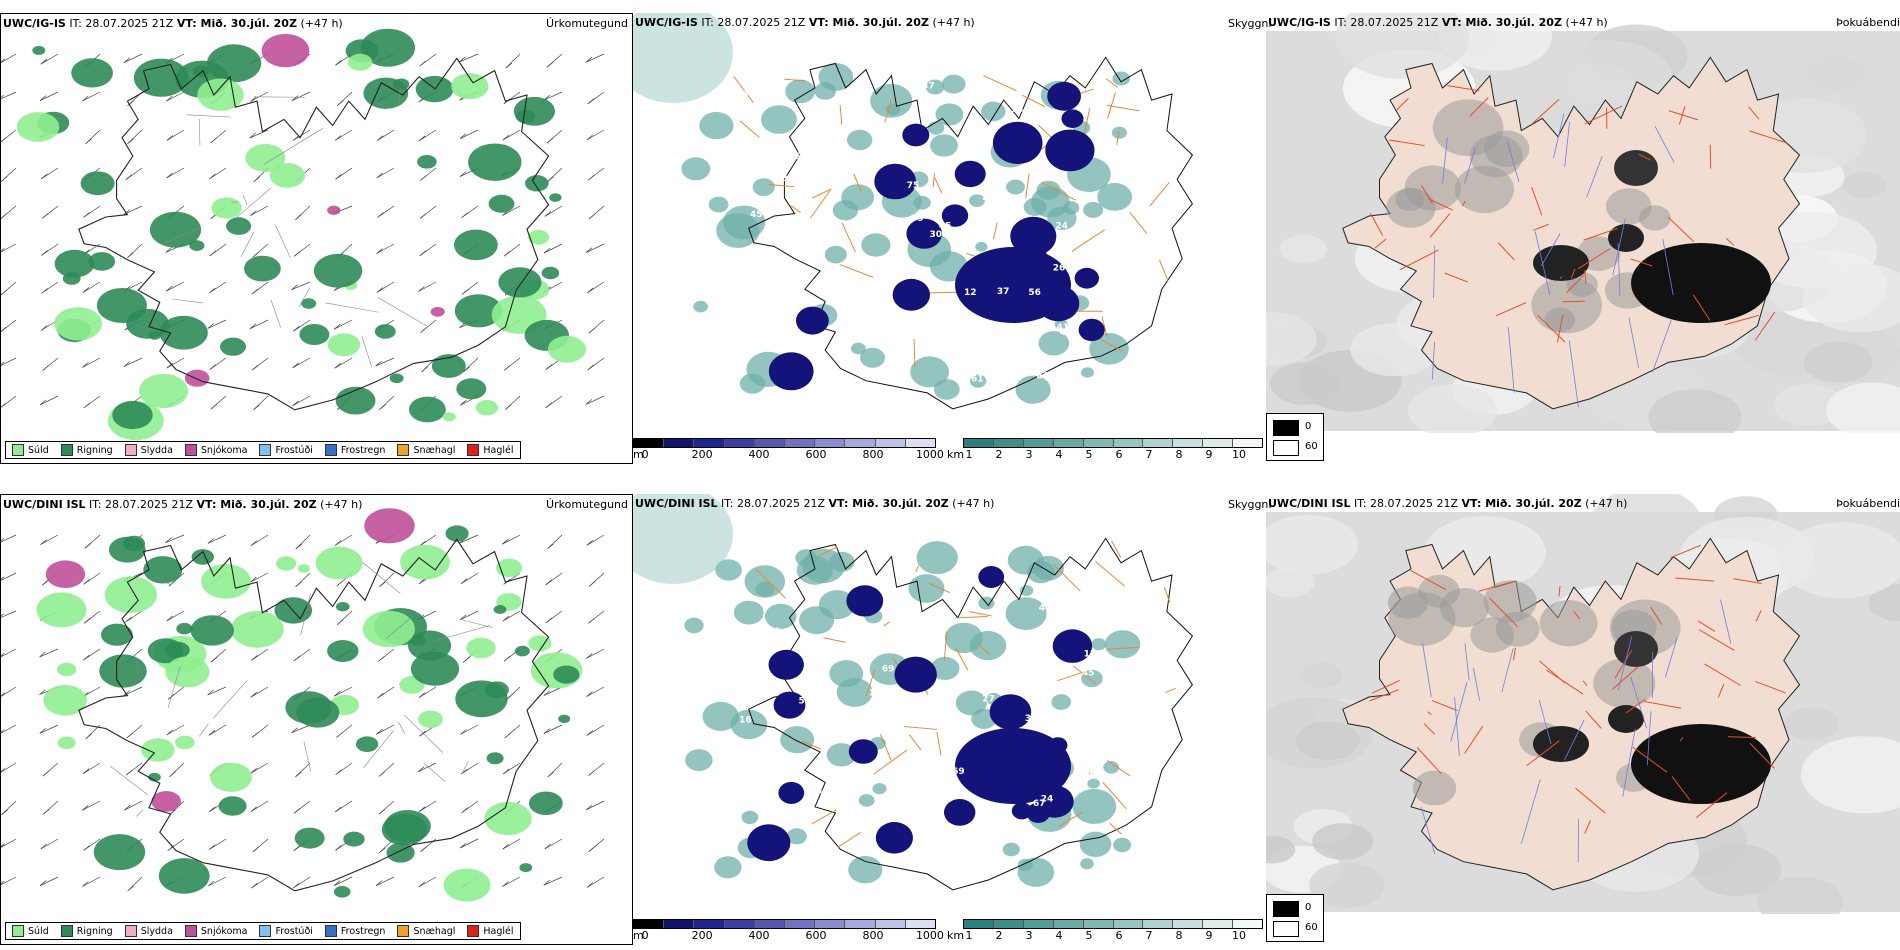 This screenshot has height=950, width=1900. What do you see at coordinates (745, 721) in the screenshot?
I see `cloud-base-label: 16` at bounding box center [745, 721].